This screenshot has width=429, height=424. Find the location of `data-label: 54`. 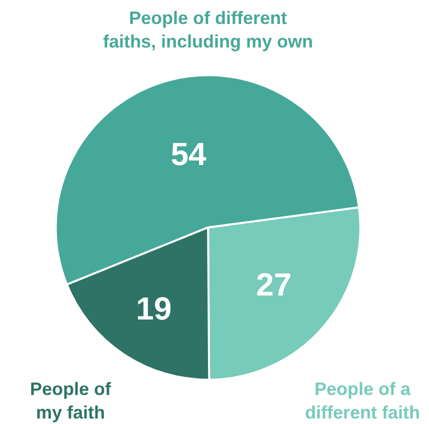

data-label: 54 is located at coordinates (188, 154).